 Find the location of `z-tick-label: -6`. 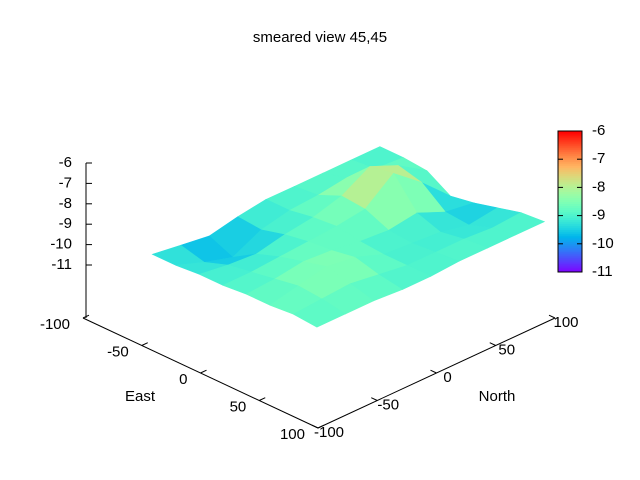

z-tick-label: -6 is located at coordinates (65, 162).